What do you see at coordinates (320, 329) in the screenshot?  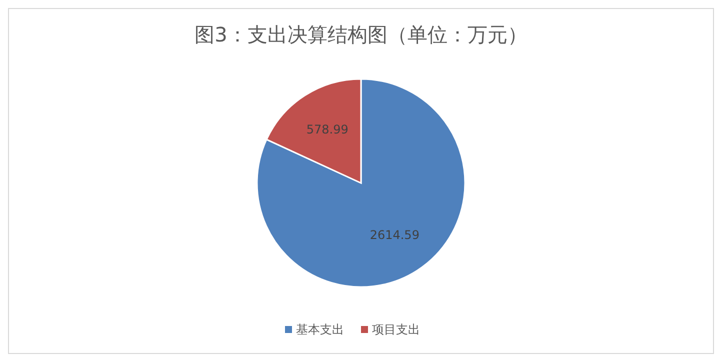 I see `legend-label: 基本支出` at bounding box center [320, 329].